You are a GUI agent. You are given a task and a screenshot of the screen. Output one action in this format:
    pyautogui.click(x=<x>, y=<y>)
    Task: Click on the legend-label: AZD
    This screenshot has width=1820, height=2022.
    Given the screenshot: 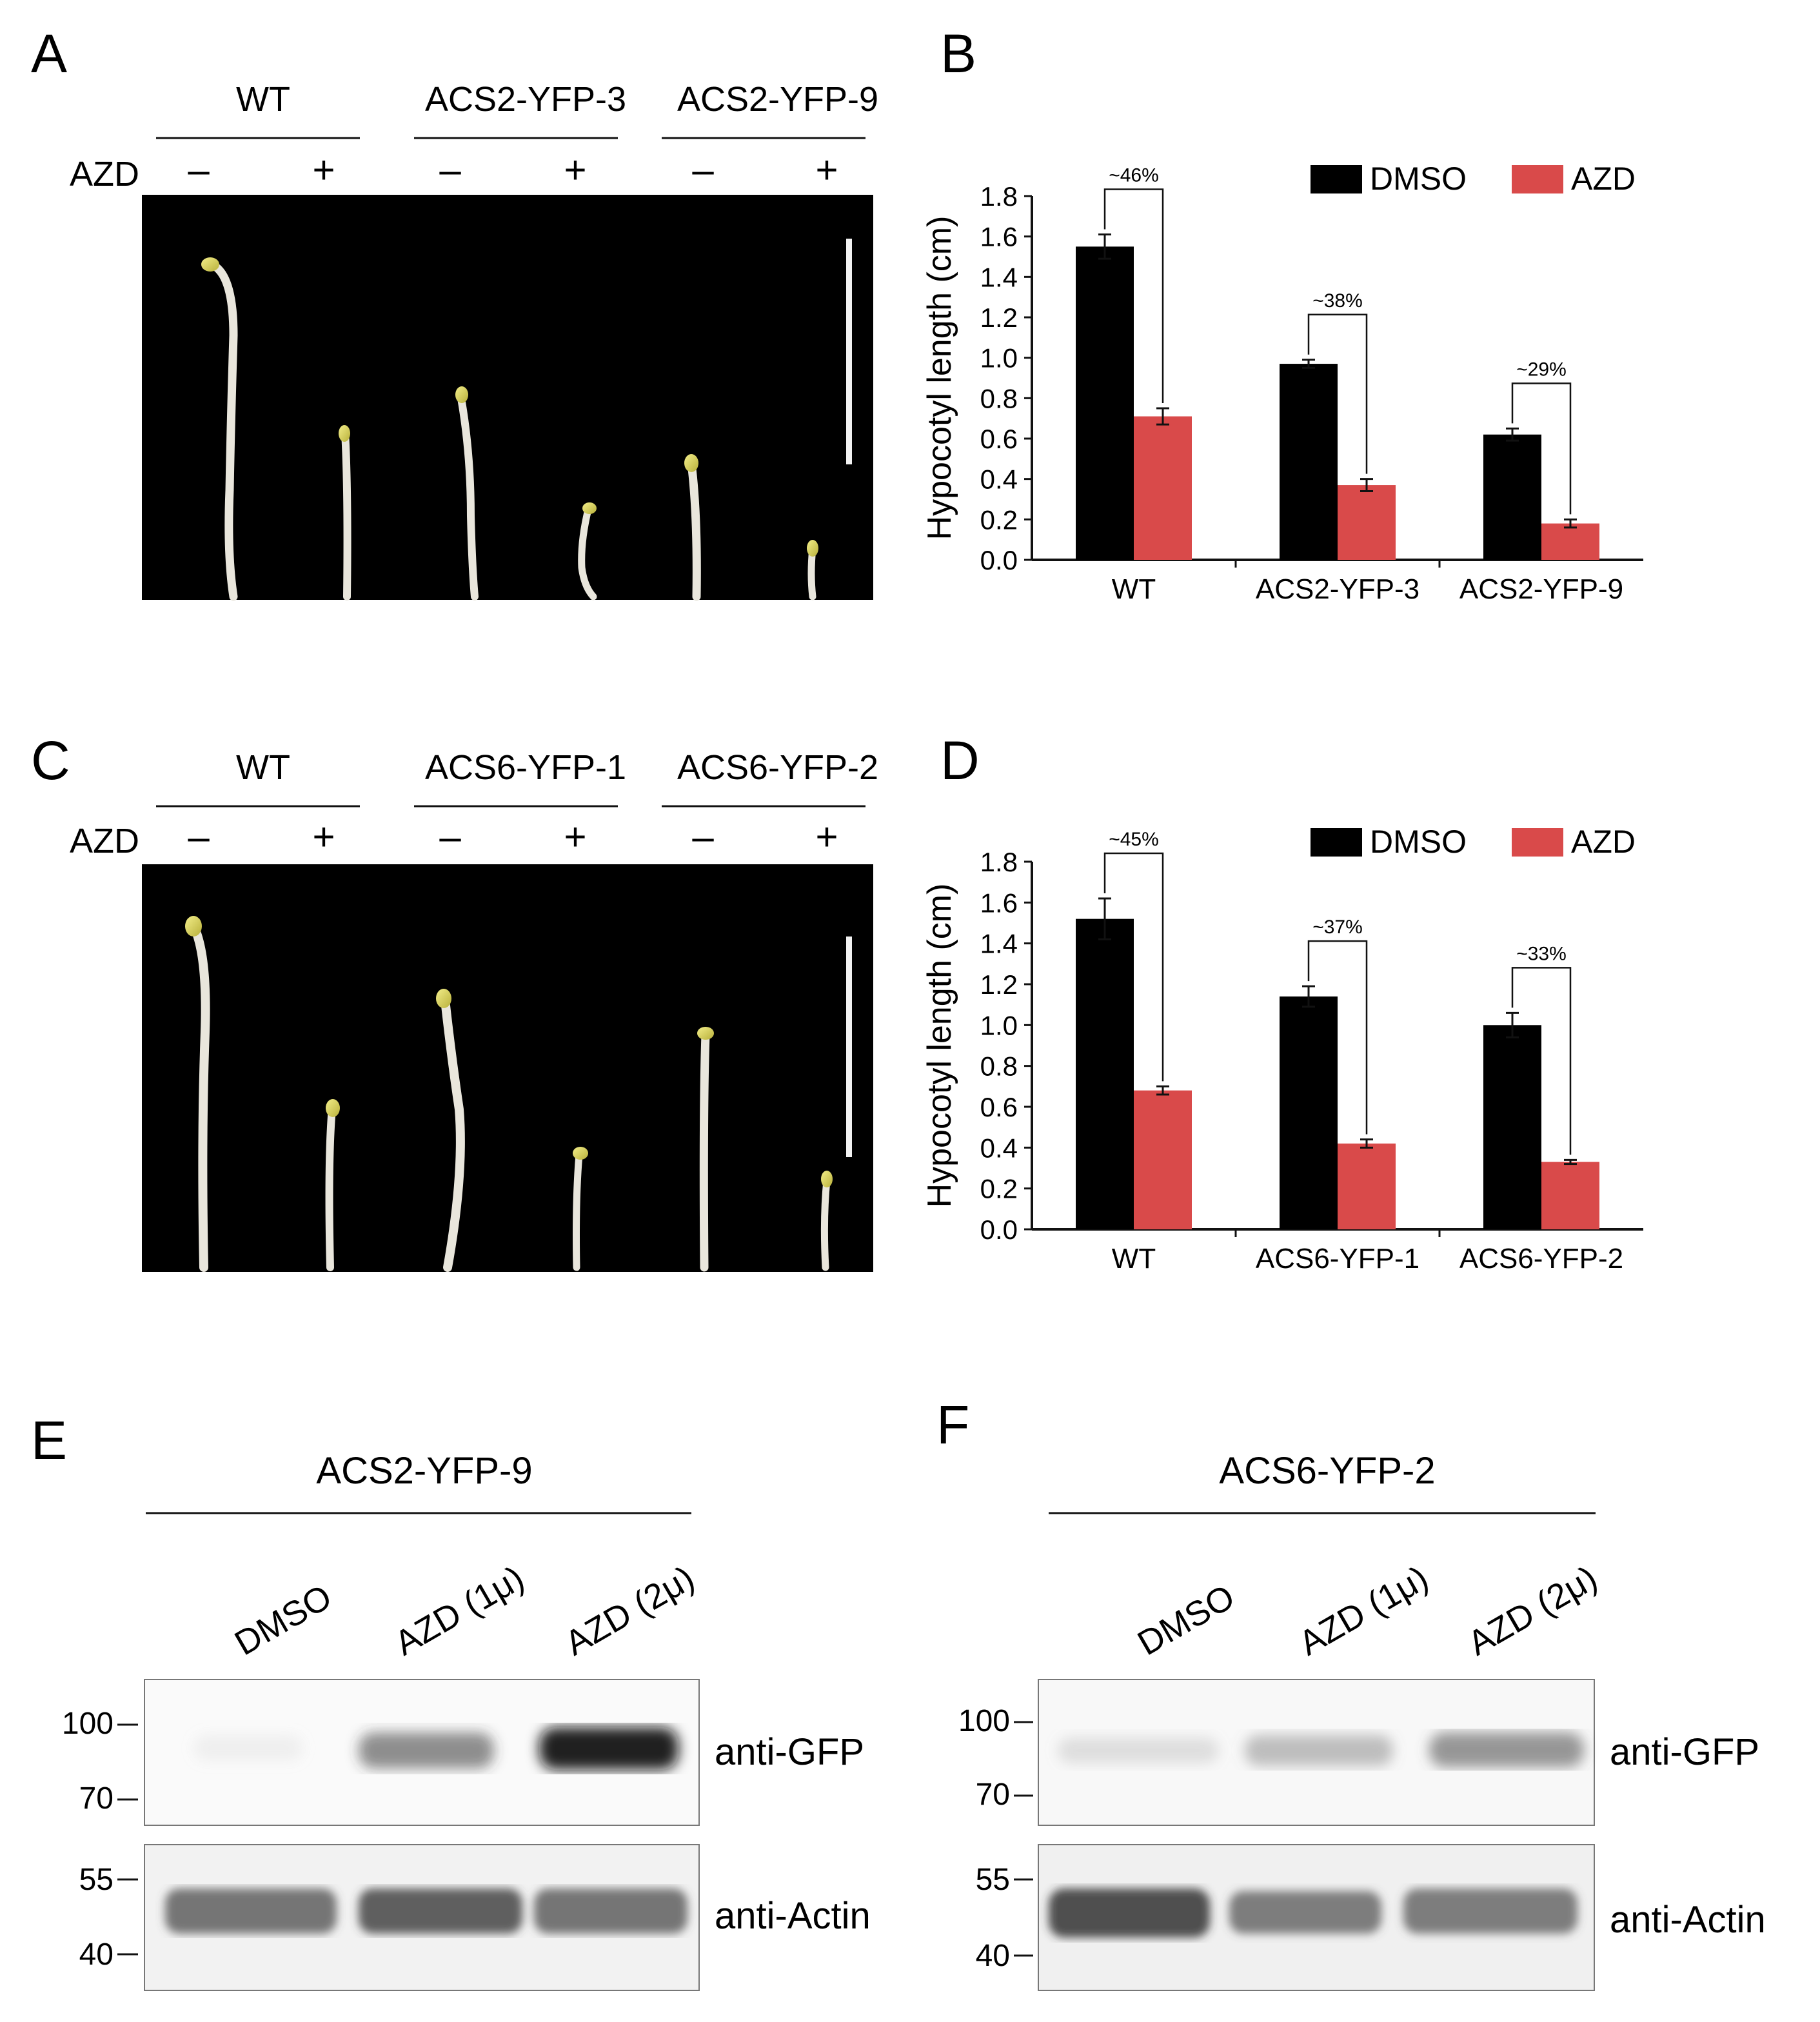 What is the action you would take?
    pyautogui.click(x=1604, y=179)
    